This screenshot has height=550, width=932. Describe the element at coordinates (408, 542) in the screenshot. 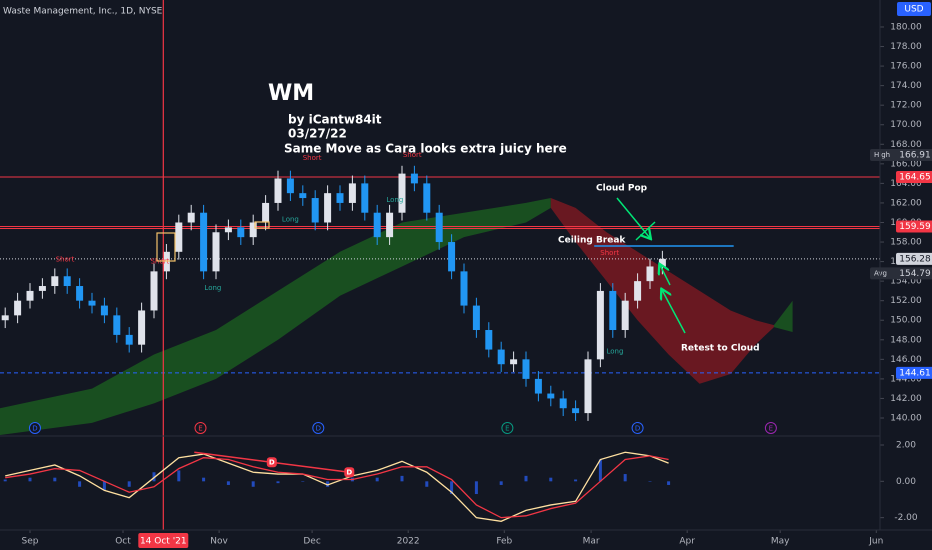

I see `x-tick-label: 2022` at that location.